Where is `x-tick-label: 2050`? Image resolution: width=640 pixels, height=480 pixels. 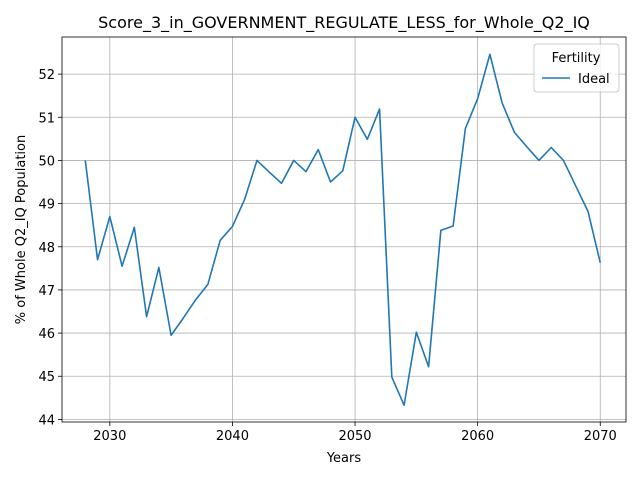 x-tick-label: 2050 is located at coordinates (354, 436).